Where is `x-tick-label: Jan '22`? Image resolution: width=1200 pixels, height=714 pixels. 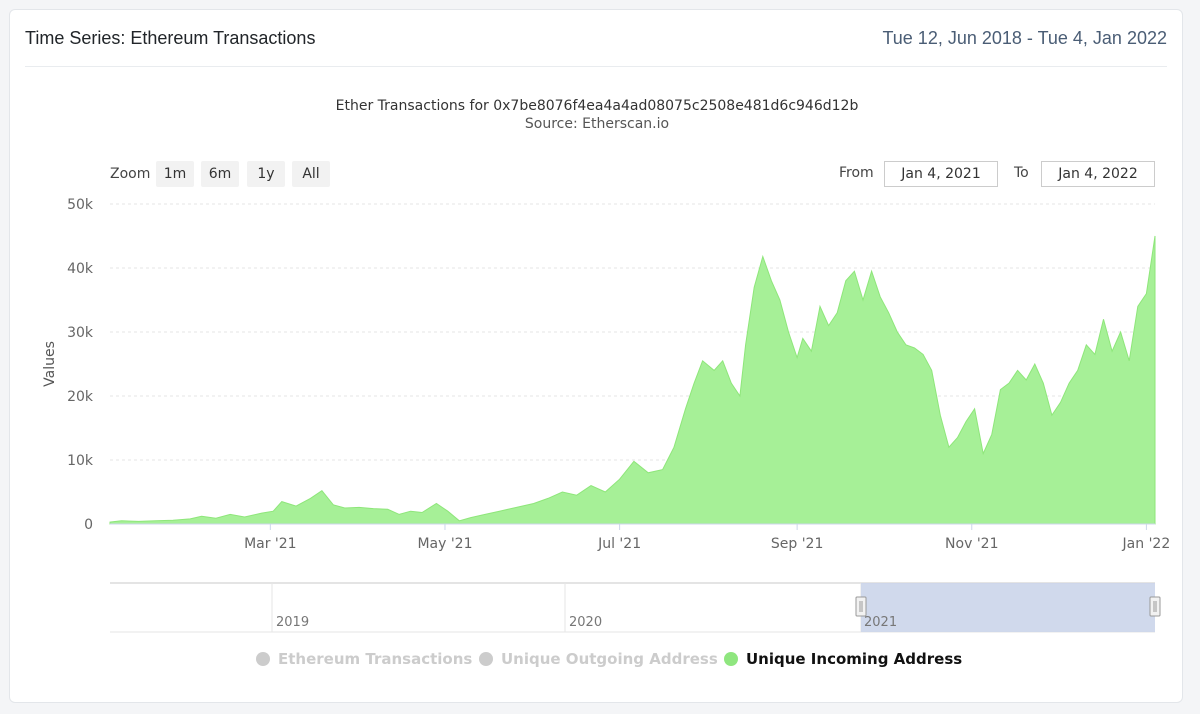 x-tick-label: Jan '22 is located at coordinates (1146, 544).